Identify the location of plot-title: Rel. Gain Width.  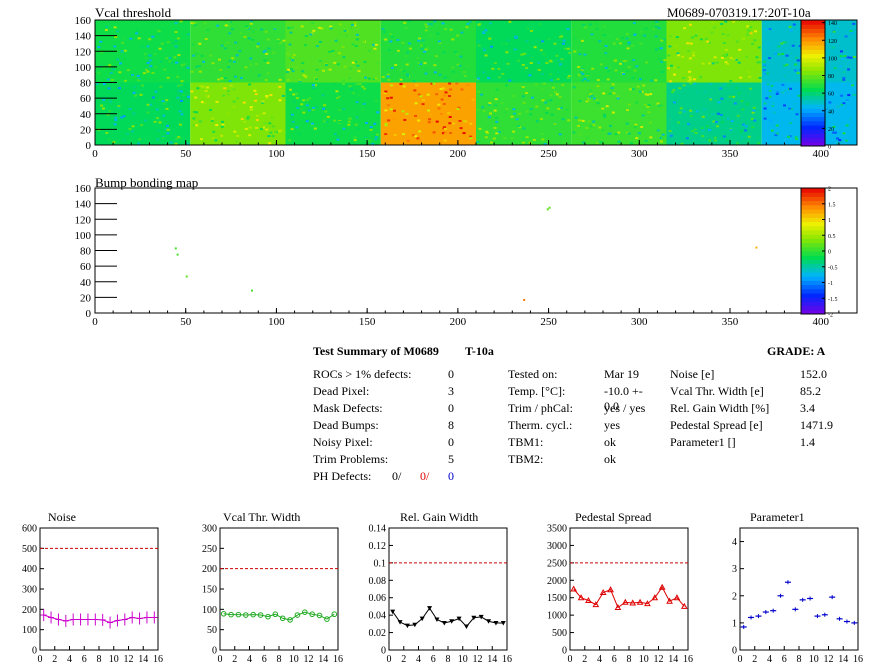
(439, 517).